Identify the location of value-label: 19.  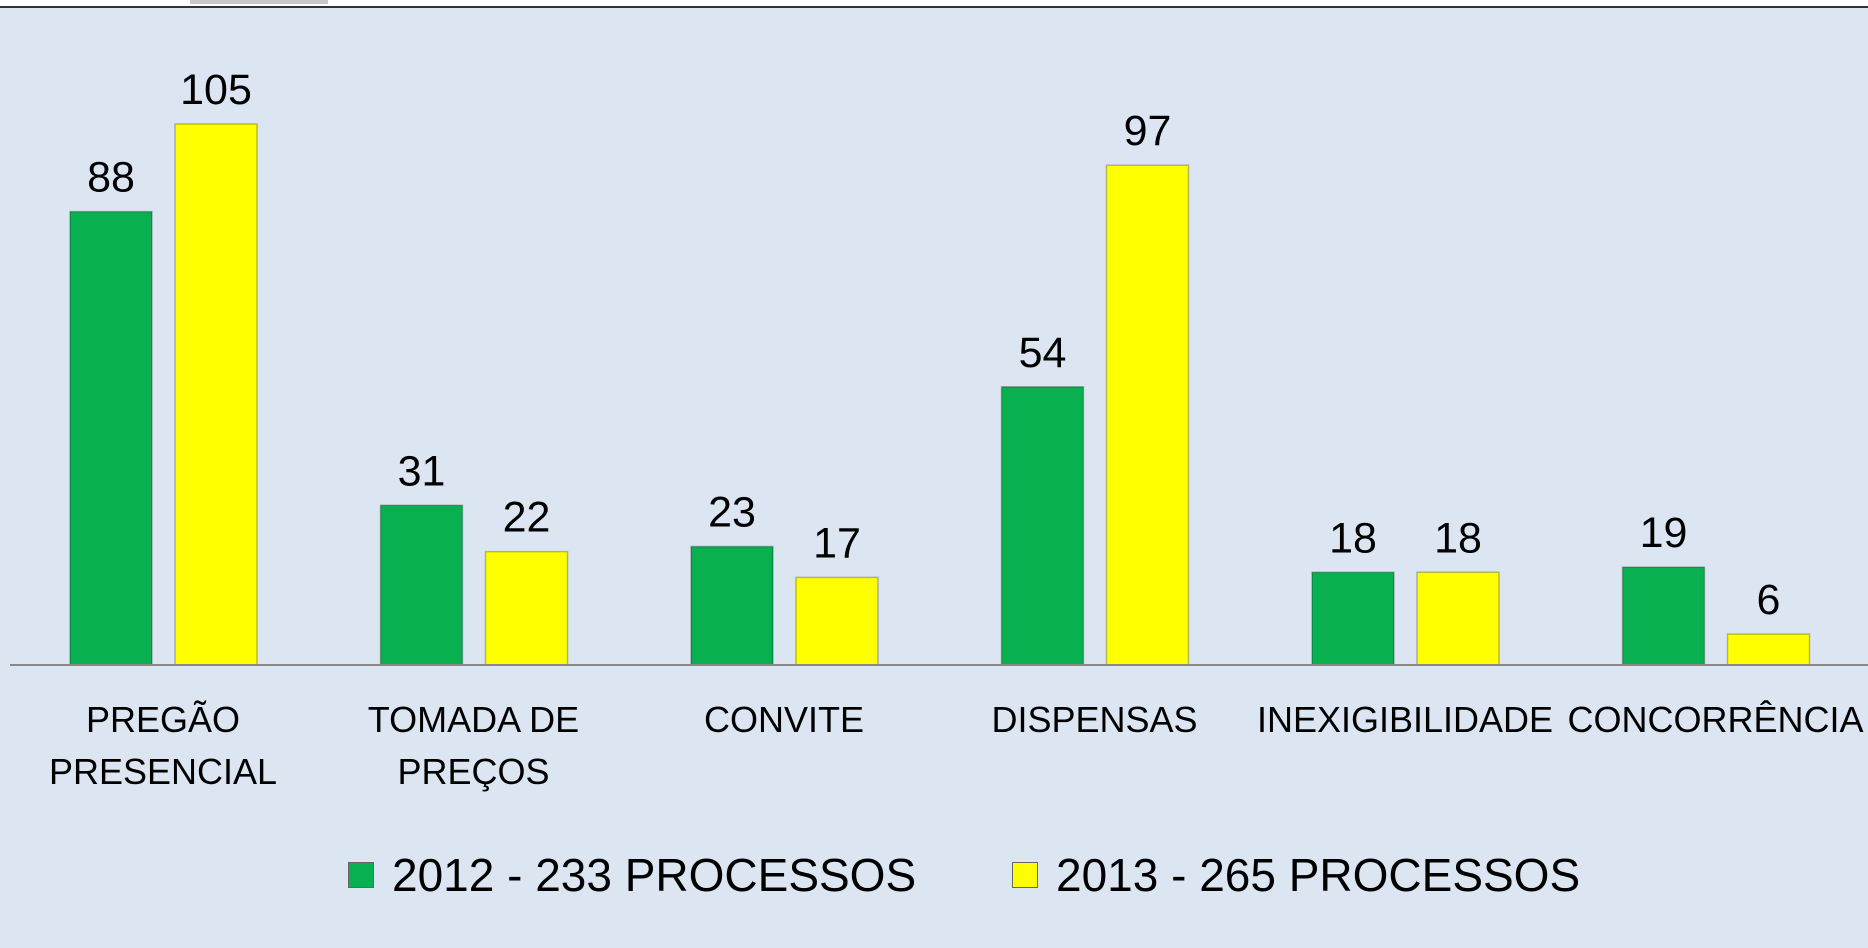
(1664, 533).